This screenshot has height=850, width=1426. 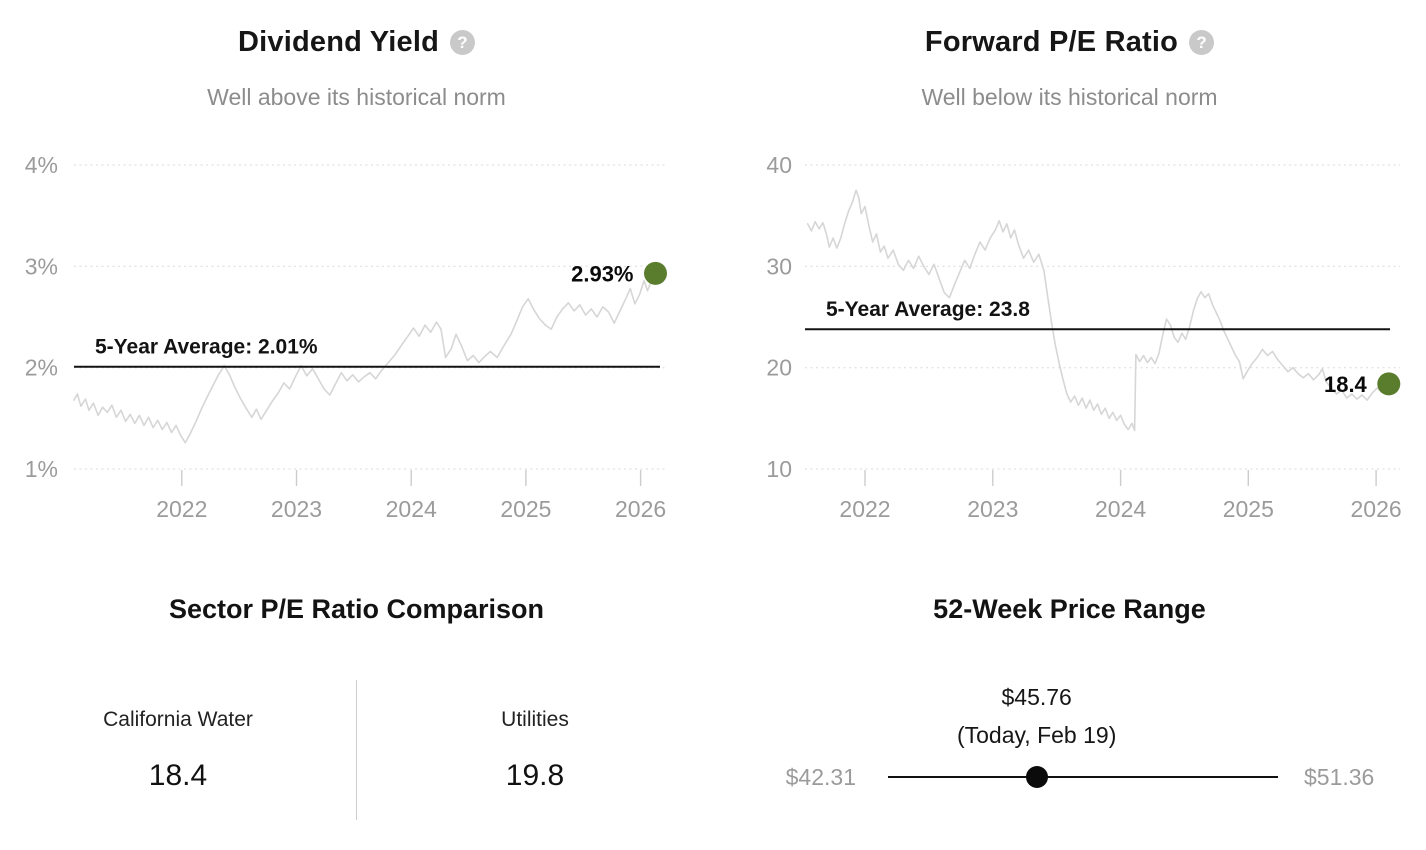 What do you see at coordinates (1036, 697) in the screenshot?
I see `current-price-label: $45.76` at bounding box center [1036, 697].